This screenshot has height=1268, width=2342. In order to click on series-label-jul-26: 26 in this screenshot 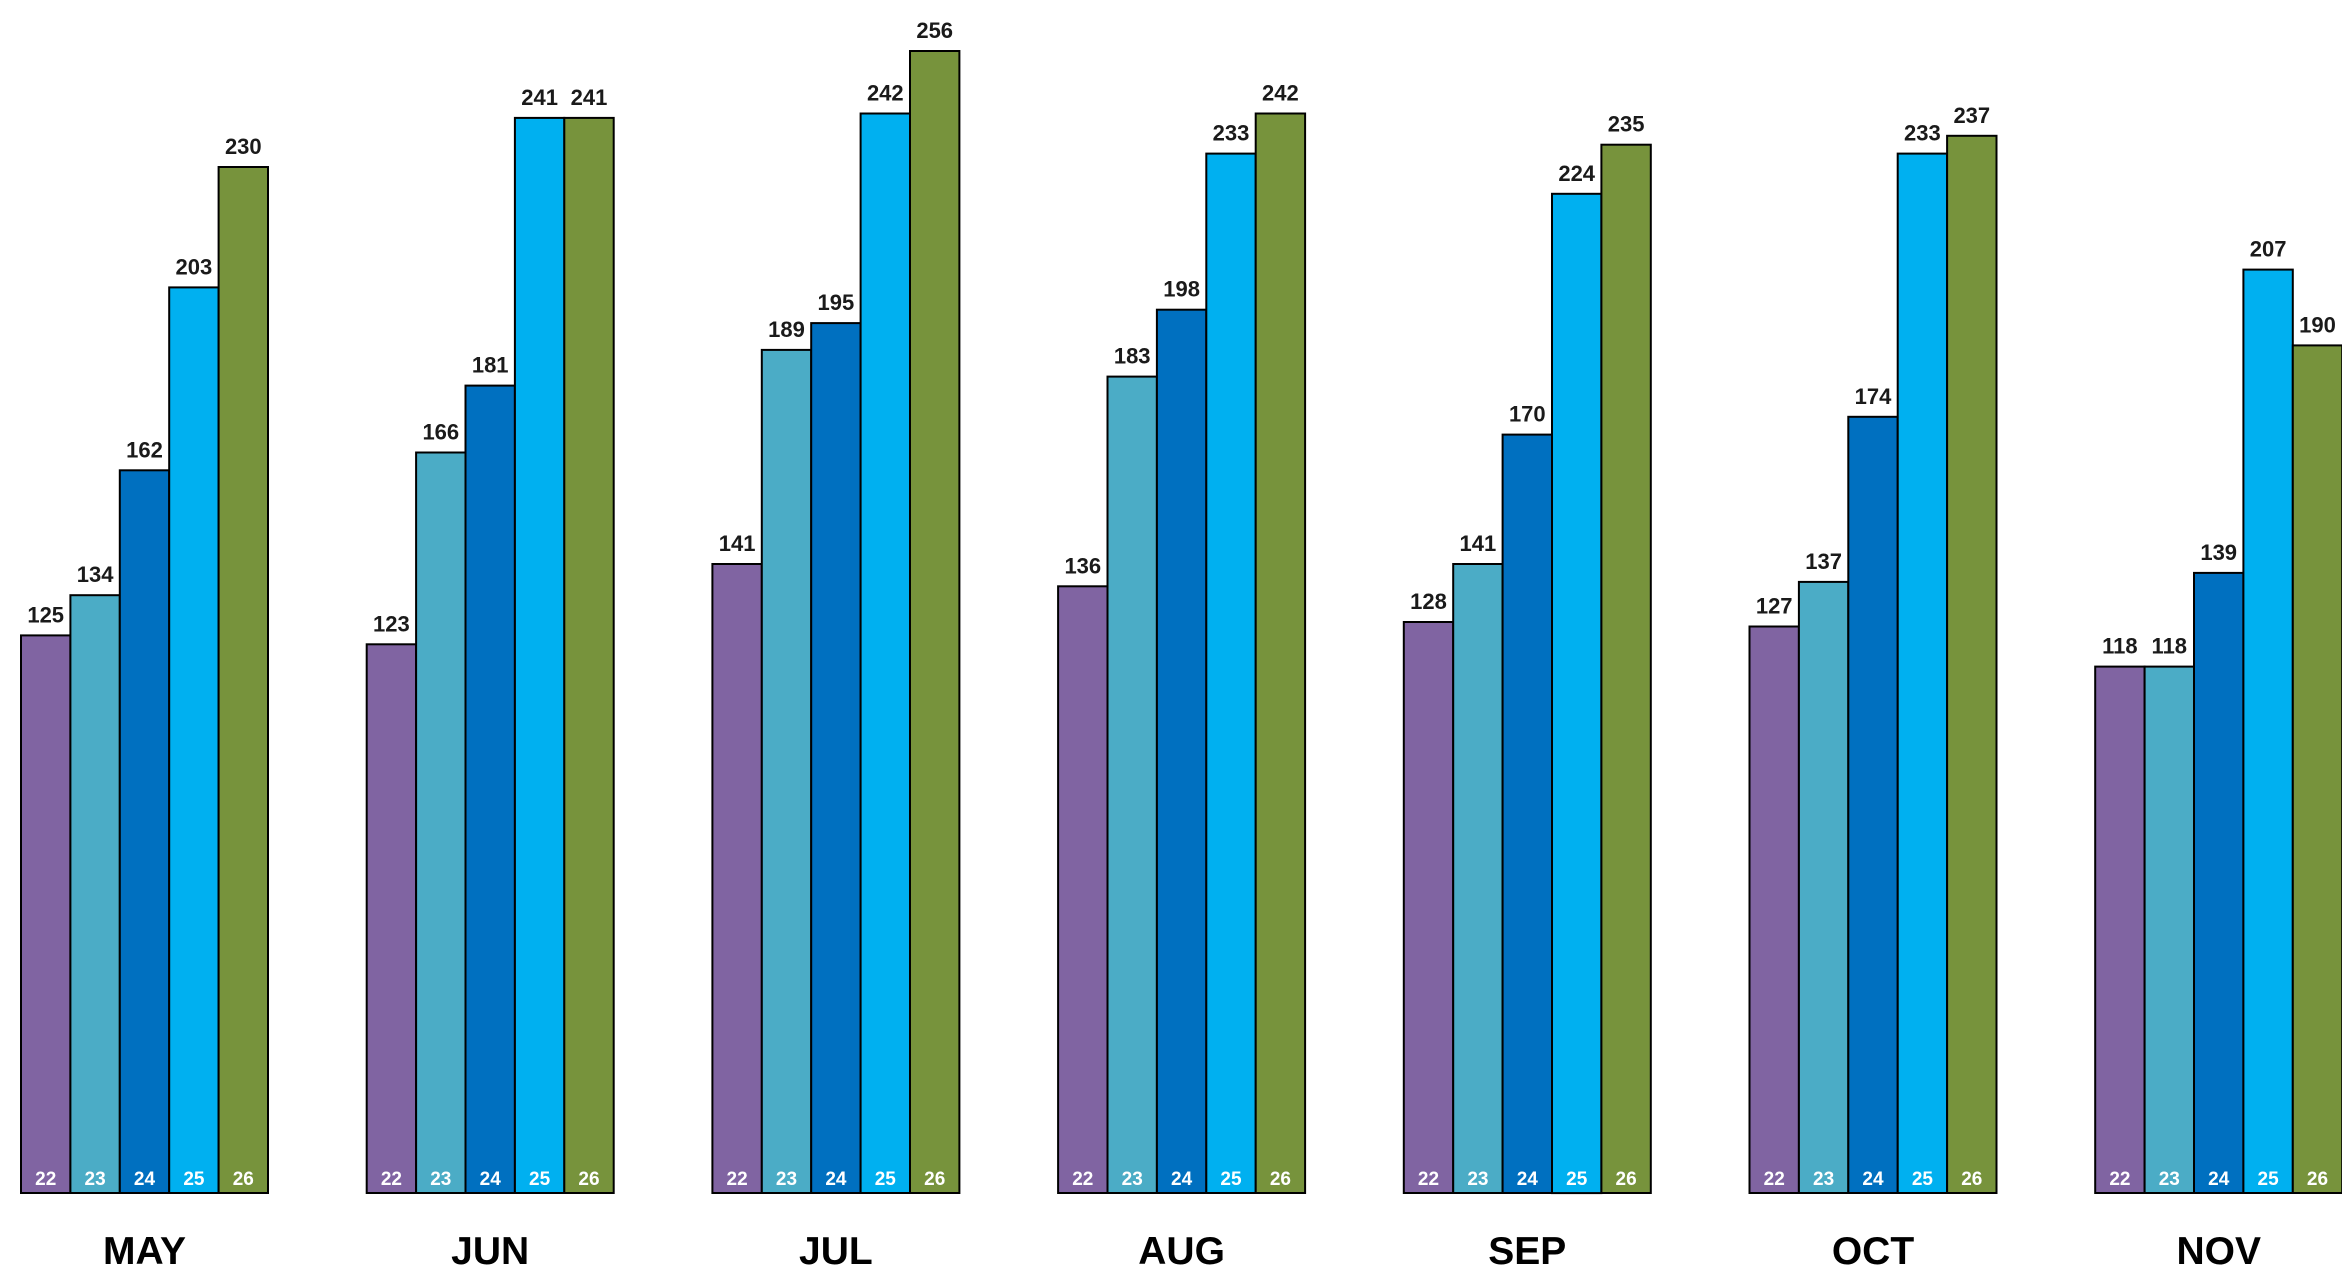, I will do `click(934, 1179)`.